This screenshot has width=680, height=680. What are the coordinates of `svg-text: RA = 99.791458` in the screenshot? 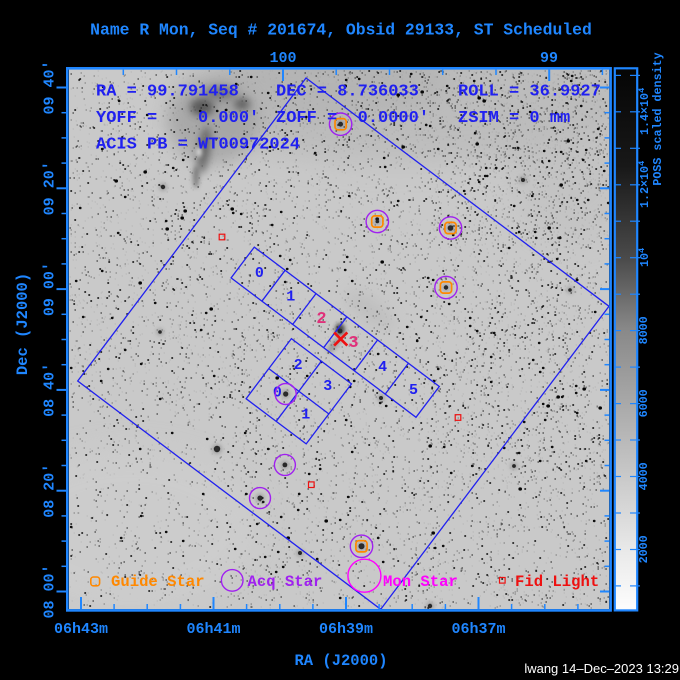 It's located at (167, 92).